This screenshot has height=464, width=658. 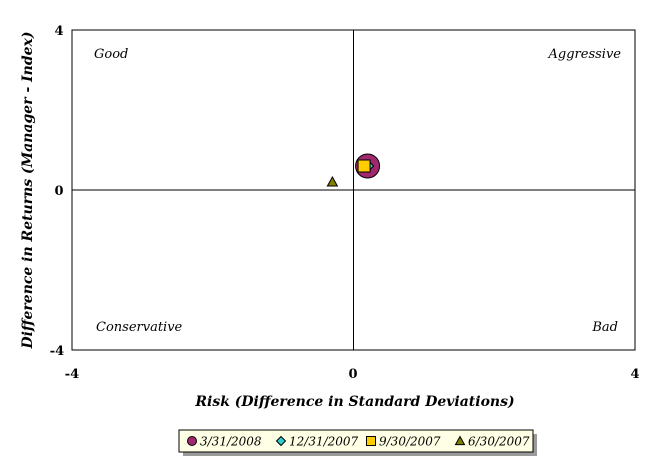 I want to click on legend, so click(x=356, y=441).